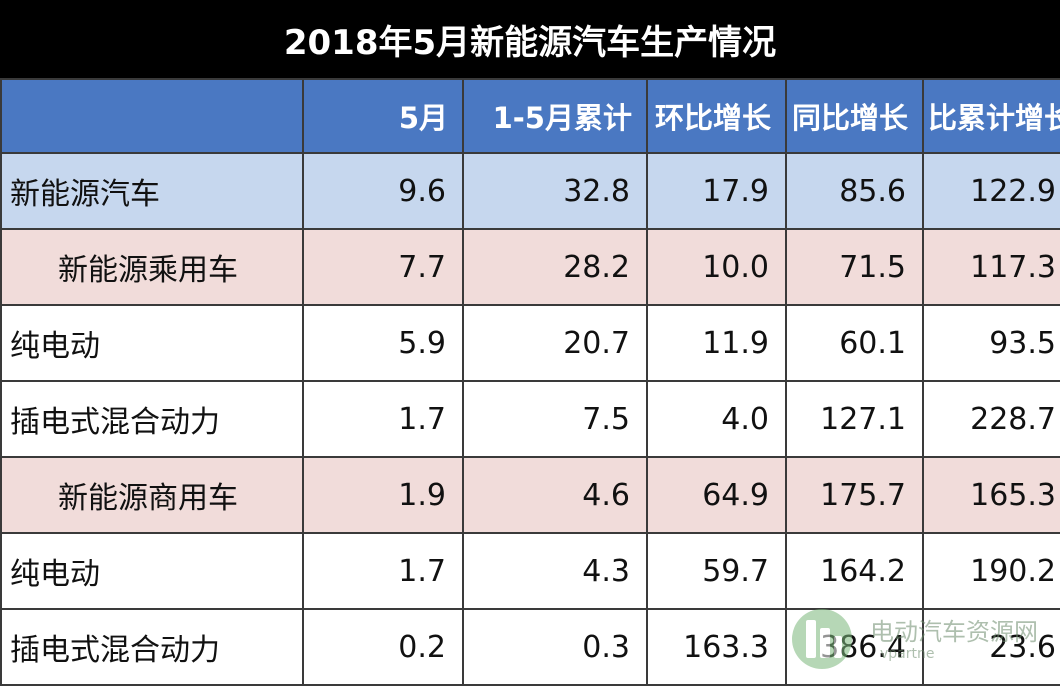 The image size is (1060, 686). Describe the element at coordinates (555, 647) in the screenshot. I see `table-cell: 0.3` at that location.